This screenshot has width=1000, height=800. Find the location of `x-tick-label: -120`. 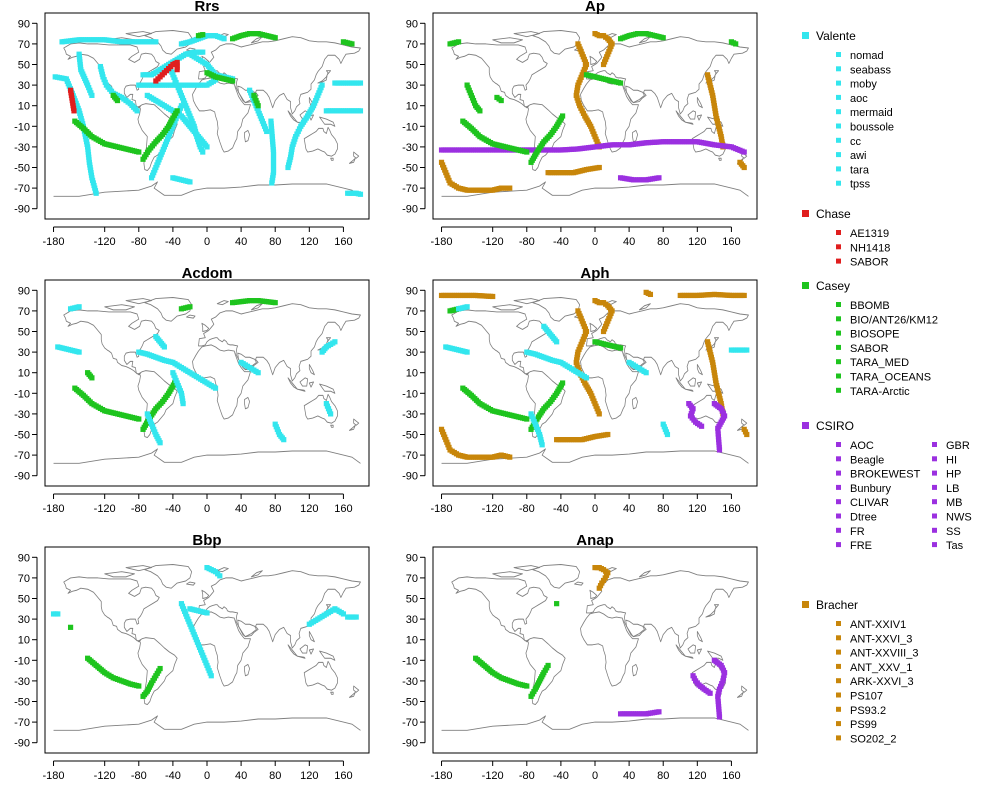

x-tick-label: -120 is located at coordinates (105, 776).